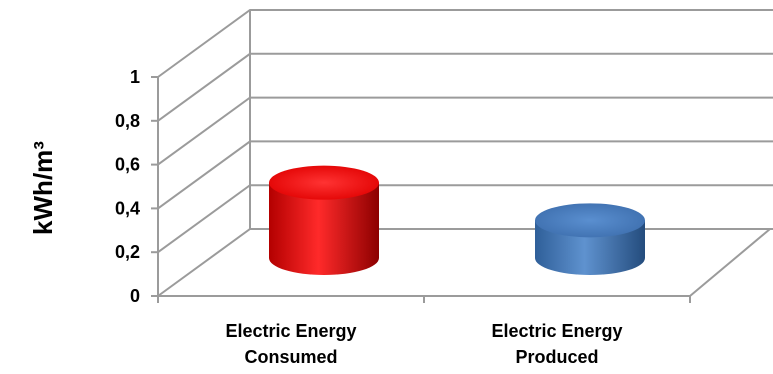 This screenshot has height=374, width=773. Describe the element at coordinates (457, 220) in the screenshot. I see `bars` at that location.